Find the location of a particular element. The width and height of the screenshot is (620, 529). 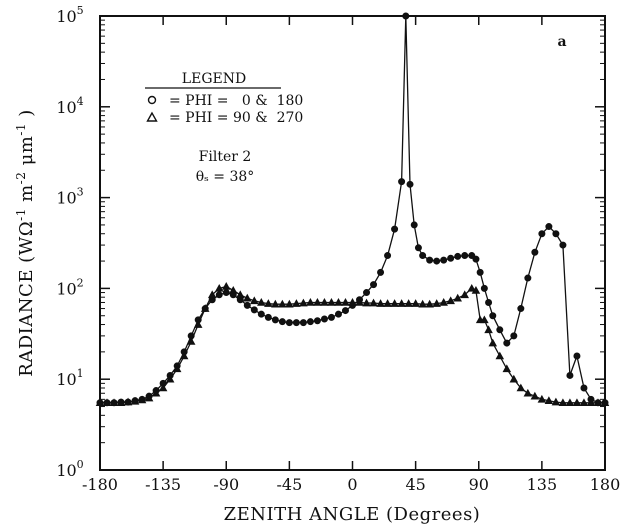

legend-circle-marker is located at coordinates (152, 100).